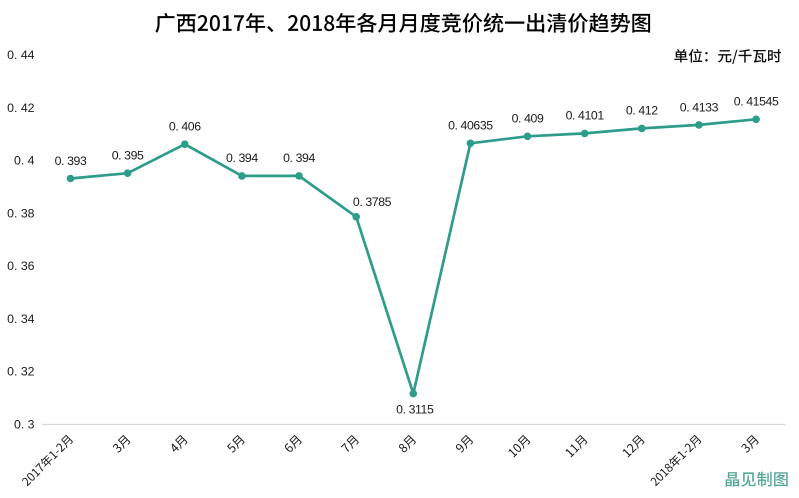 This screenshot has height=498, width=799. I want to click on svg-text: 0. 4133, so click(699, 107).